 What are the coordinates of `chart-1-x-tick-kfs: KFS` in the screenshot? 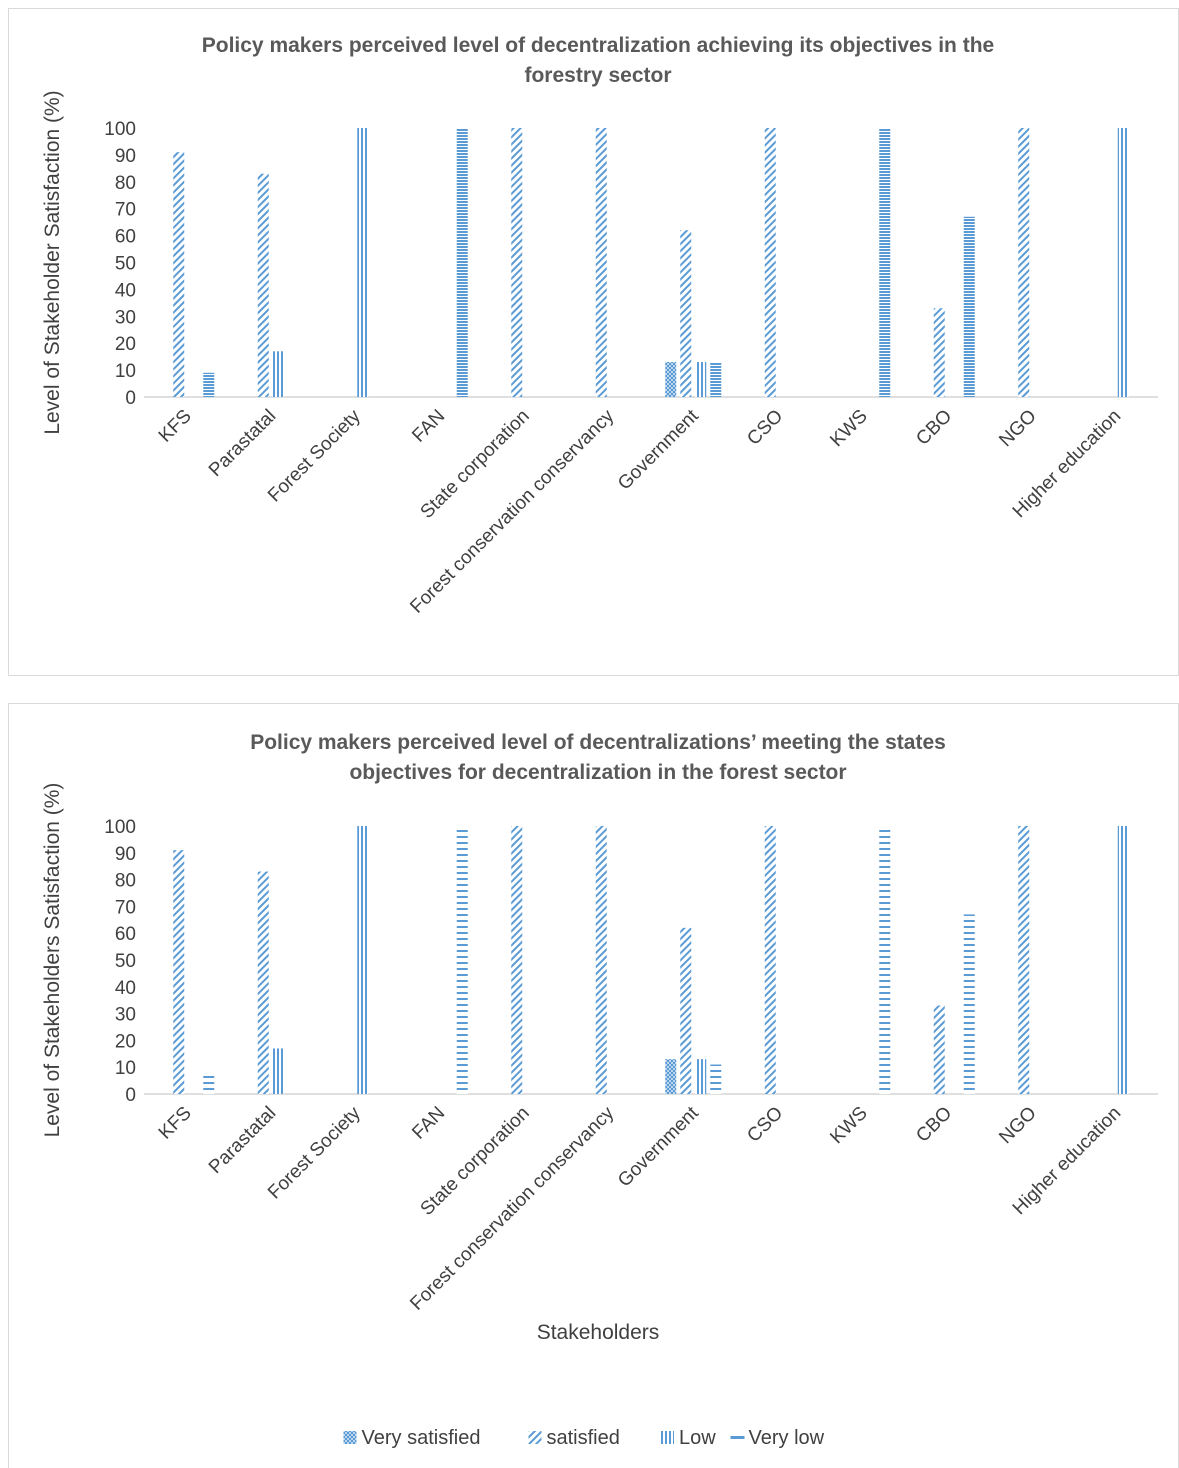 It's located at (175, 426).